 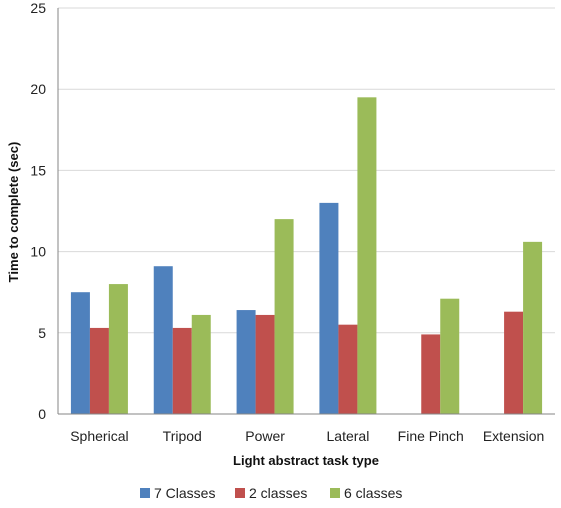 What do you see at coordinates (265, 364) in the screenshot?
I see `bar-2-classes-power` at bounding box center [265, 364].